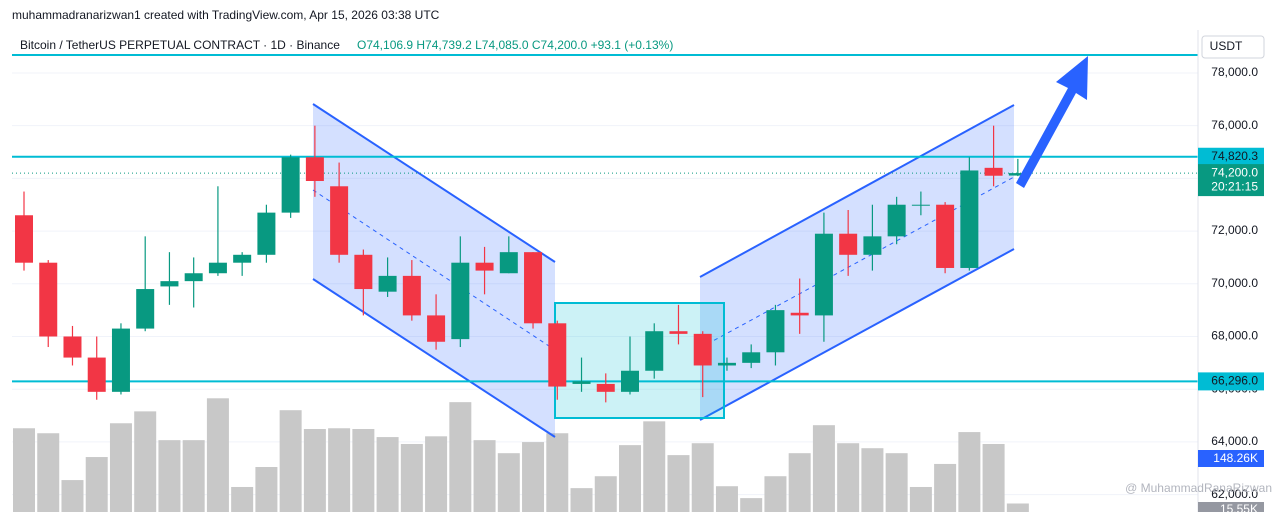 The height and width of the screenshot is (512, 1280). I want to click on y-tick-label: 64,000.0, so click(1234, 441).